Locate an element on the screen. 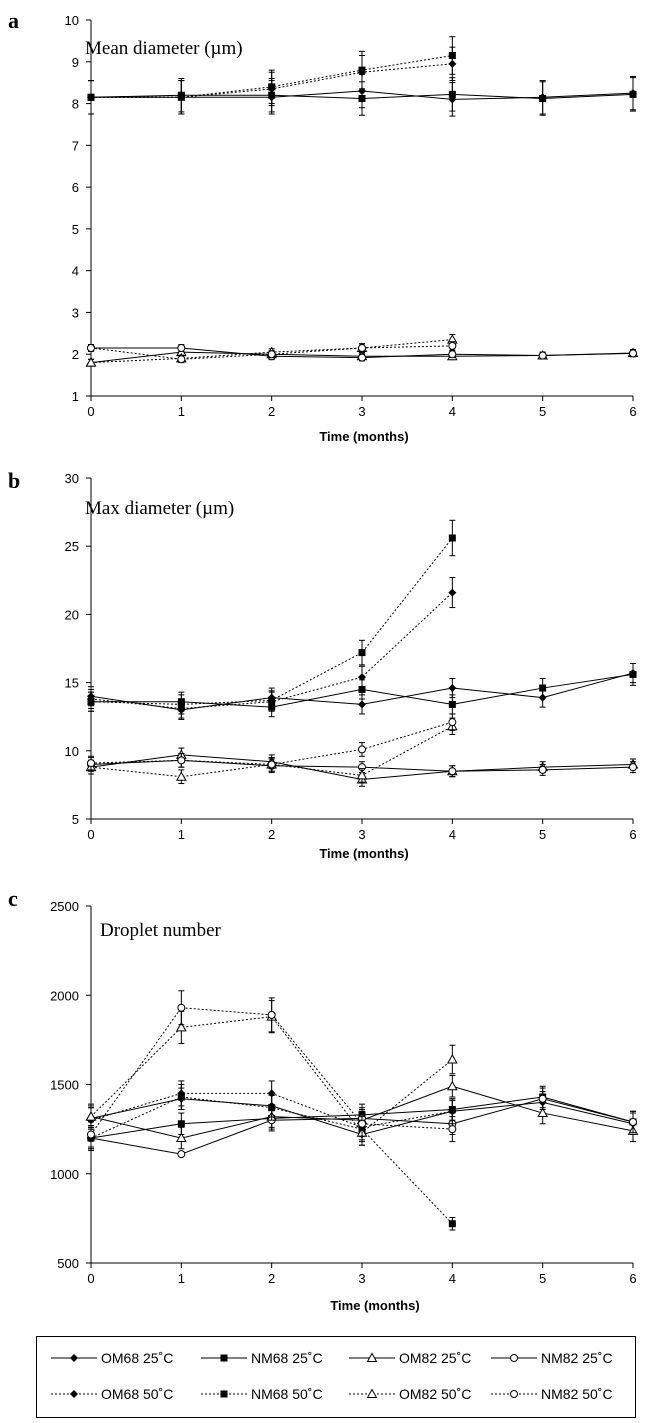 The width and height of the screenshot is (649, 1423). legend-item: NM68 25˚C is located at coordinates (273, 1358).